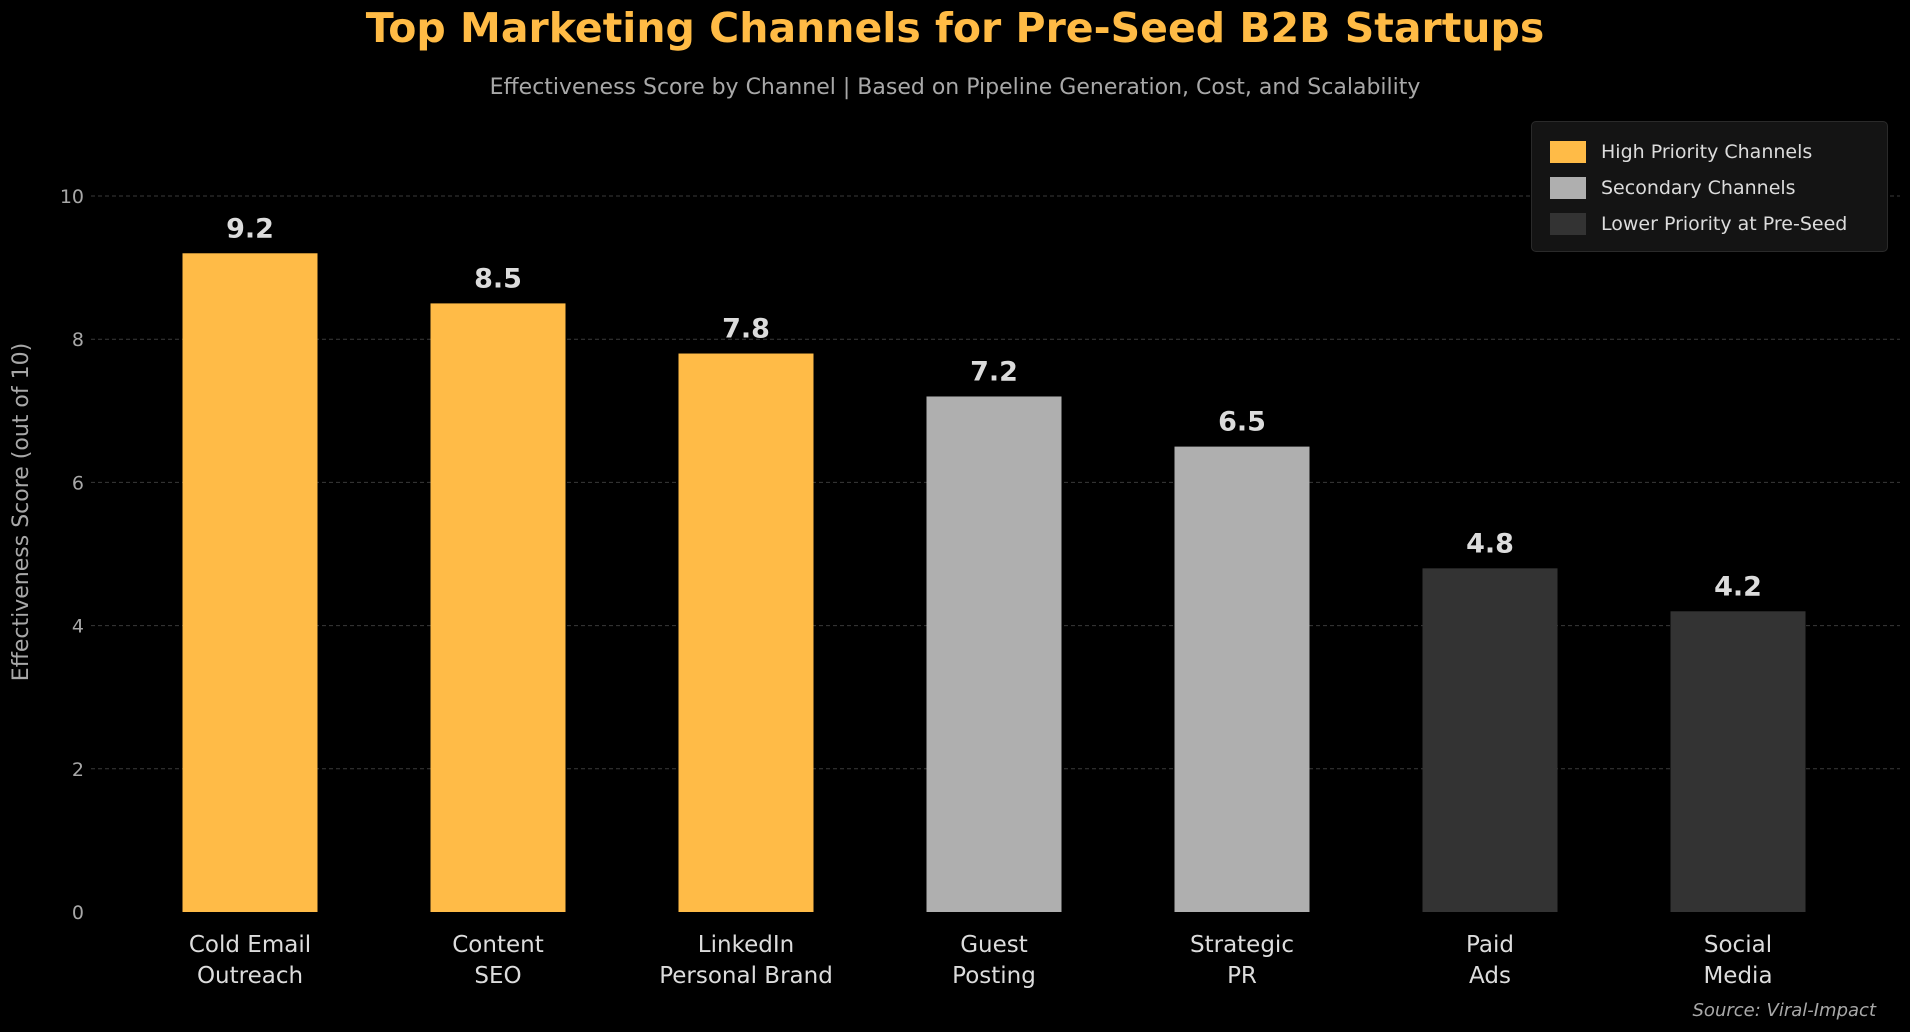 The height and width of the screenshot is (1032, 1910). I want to click on data-label: 8.5, so click(498, 278).